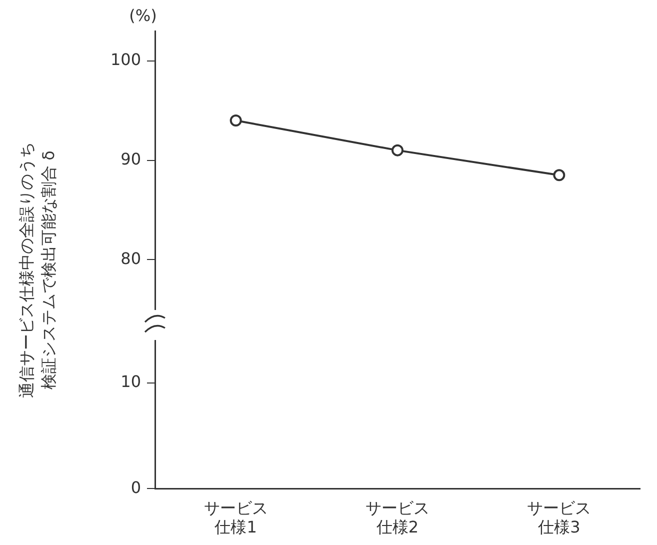 The width and height of the screenshot is (657, 545). I want to click on y-tick-label: 10, so click(130, 382).